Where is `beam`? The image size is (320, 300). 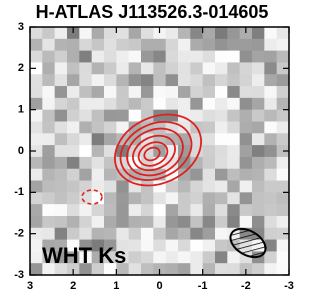 beam is located at coordinates (248, 243).